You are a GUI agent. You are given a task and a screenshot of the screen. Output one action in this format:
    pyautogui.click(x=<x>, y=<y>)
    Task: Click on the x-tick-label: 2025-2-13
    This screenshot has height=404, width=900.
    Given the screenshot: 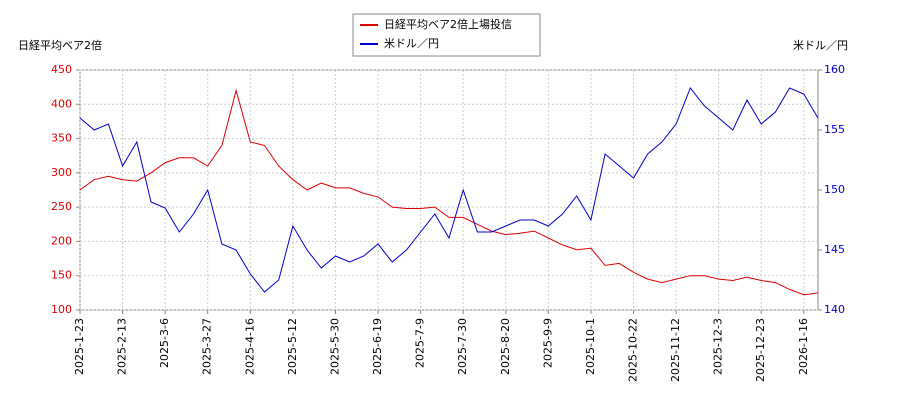 What is the action you would take?
    pyautogui.click(x=122, y=346)
    